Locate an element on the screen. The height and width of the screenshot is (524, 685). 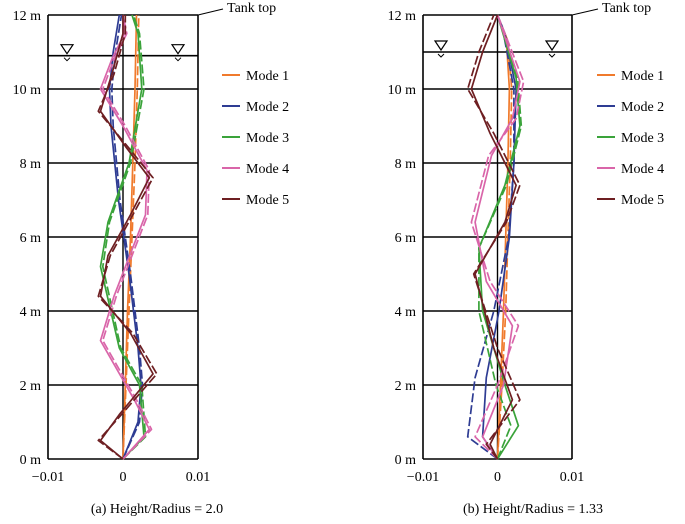
mode-3-dashed-curve is located at coordinates (124, 237).